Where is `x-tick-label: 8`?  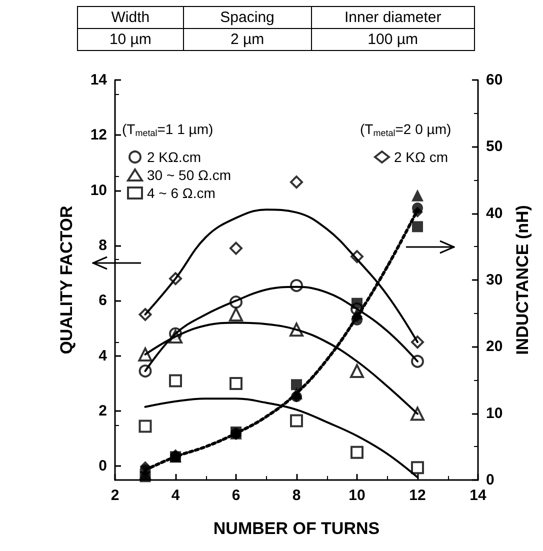 x-tick-label: 8 is located at coordinates (296, 495).